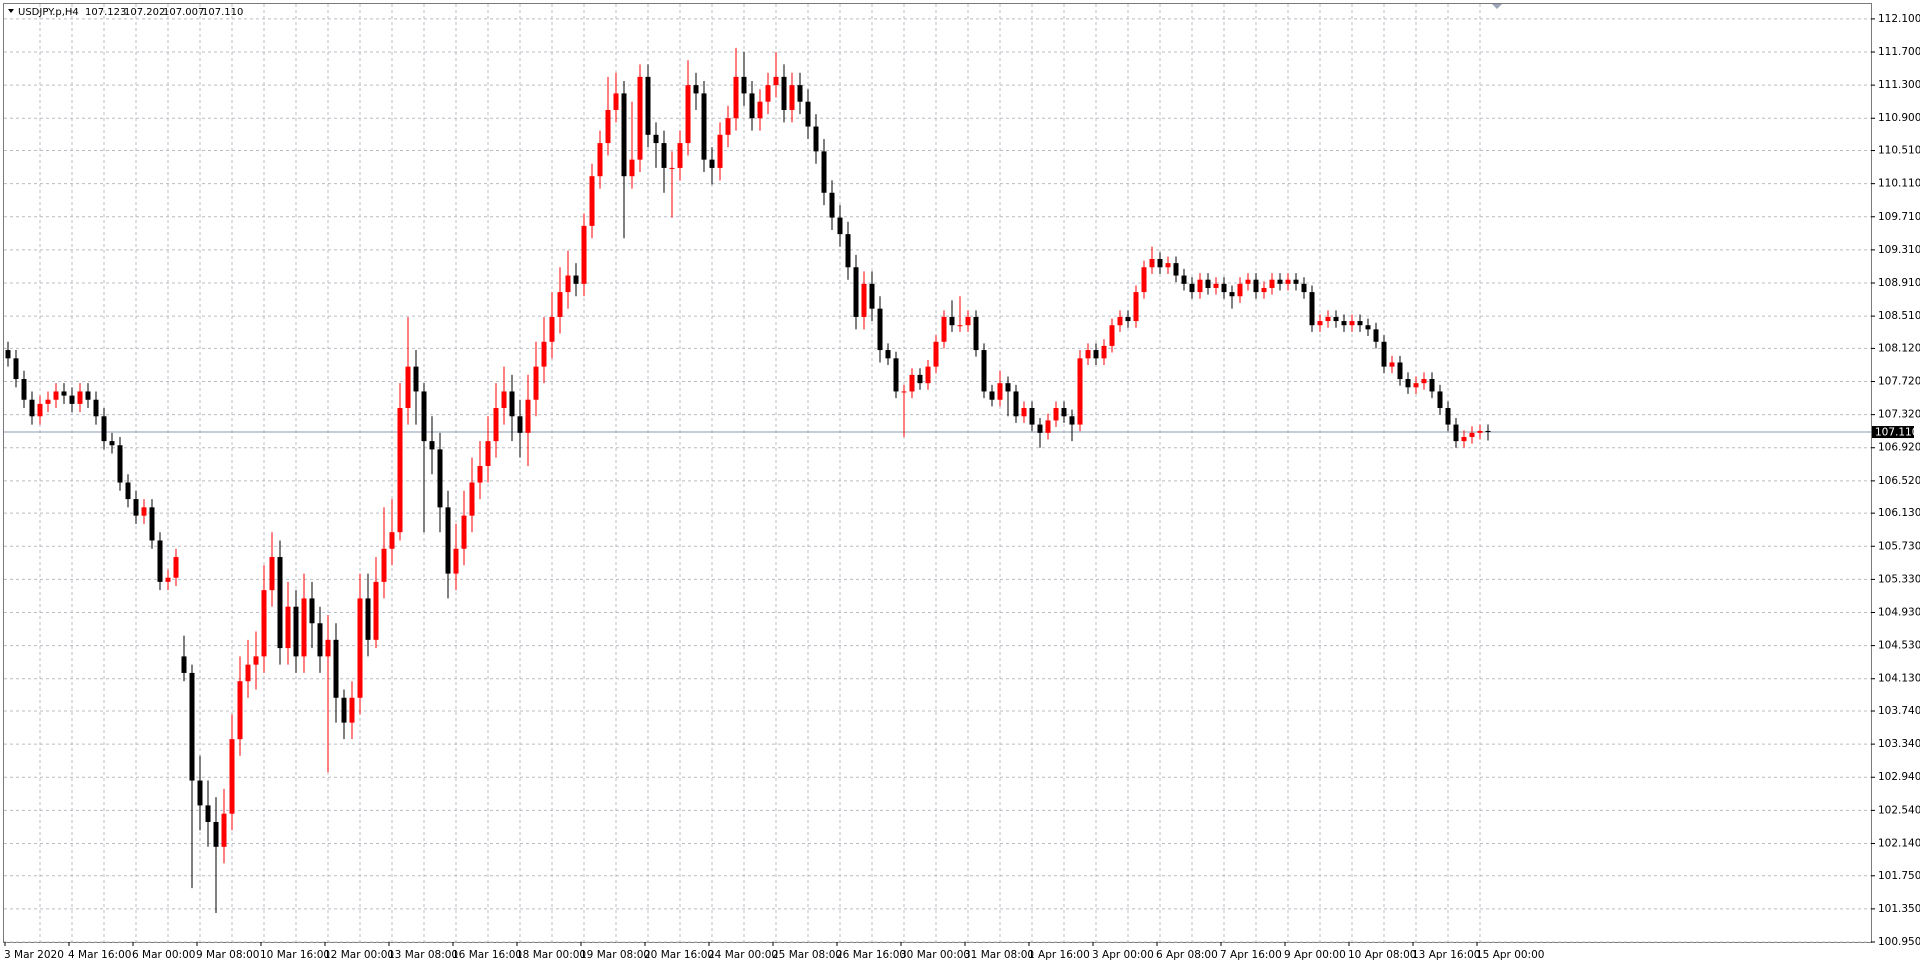  I want to click on x-tick-label: 4 Mar 16:00, so click(99, 955).